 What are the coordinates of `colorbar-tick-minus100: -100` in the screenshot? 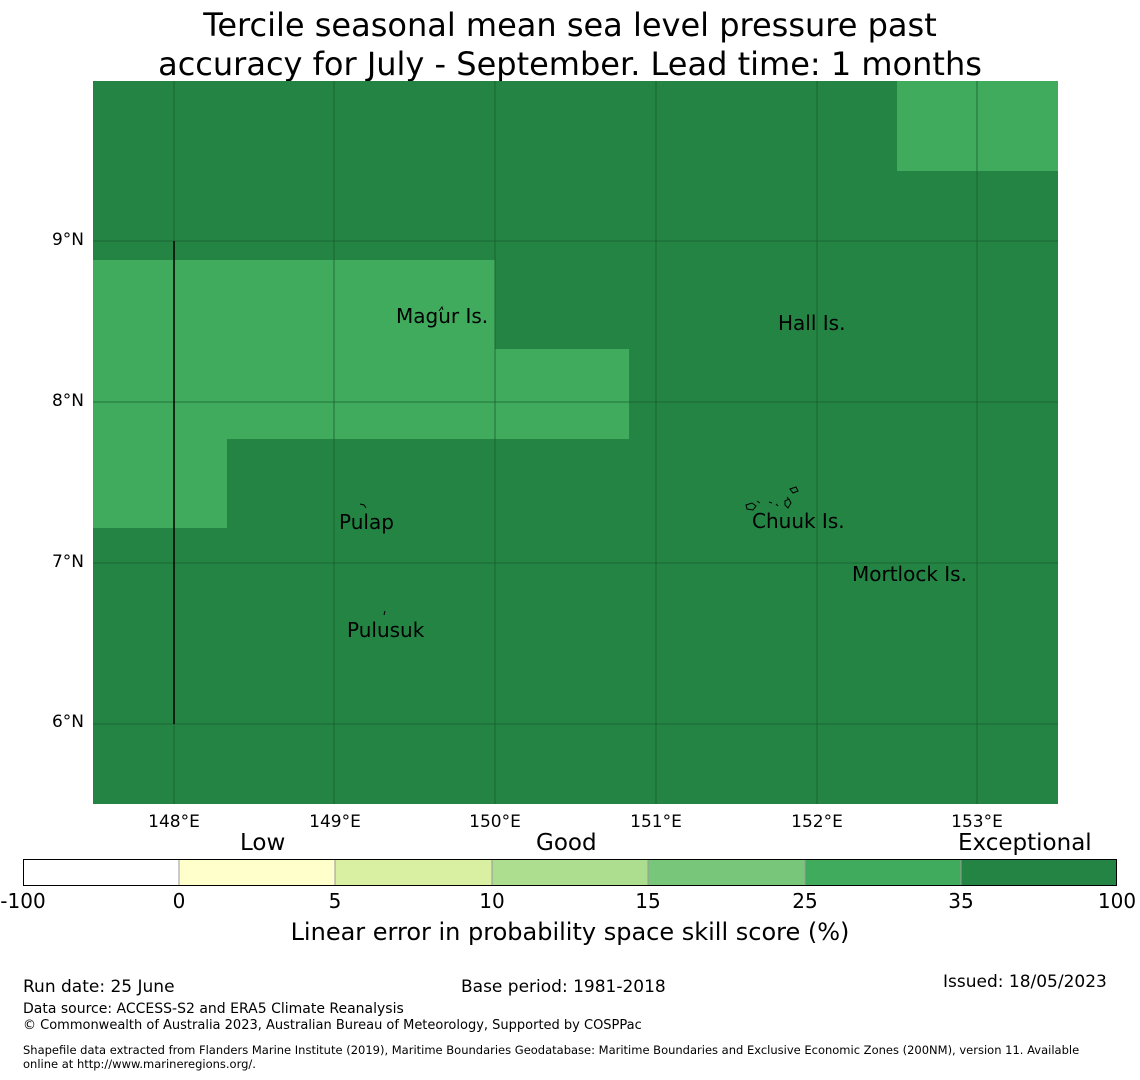 It's located at (23, 901).